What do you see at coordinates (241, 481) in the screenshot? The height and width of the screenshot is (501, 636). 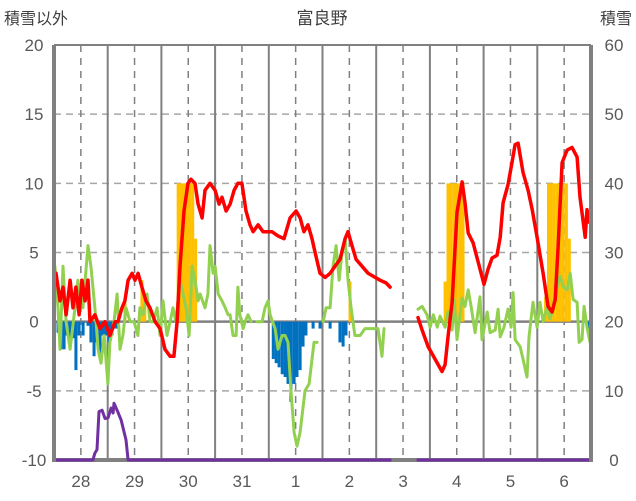 I see `x-tick-label: 31` at bounding box center [241, 481].